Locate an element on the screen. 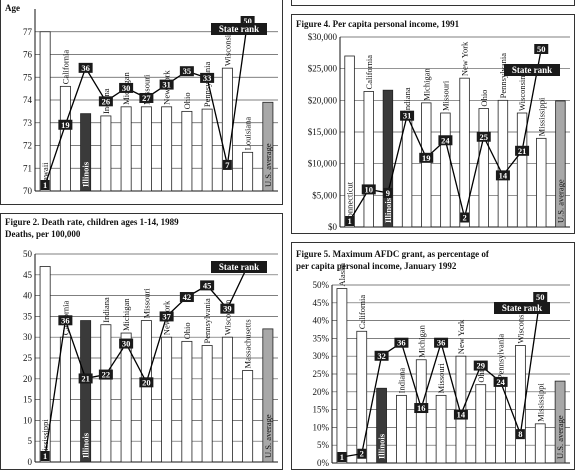 The height and width of the screenshot is (471, 575). fig5-rank-marker-ohio is located at coordinates (480, 365).